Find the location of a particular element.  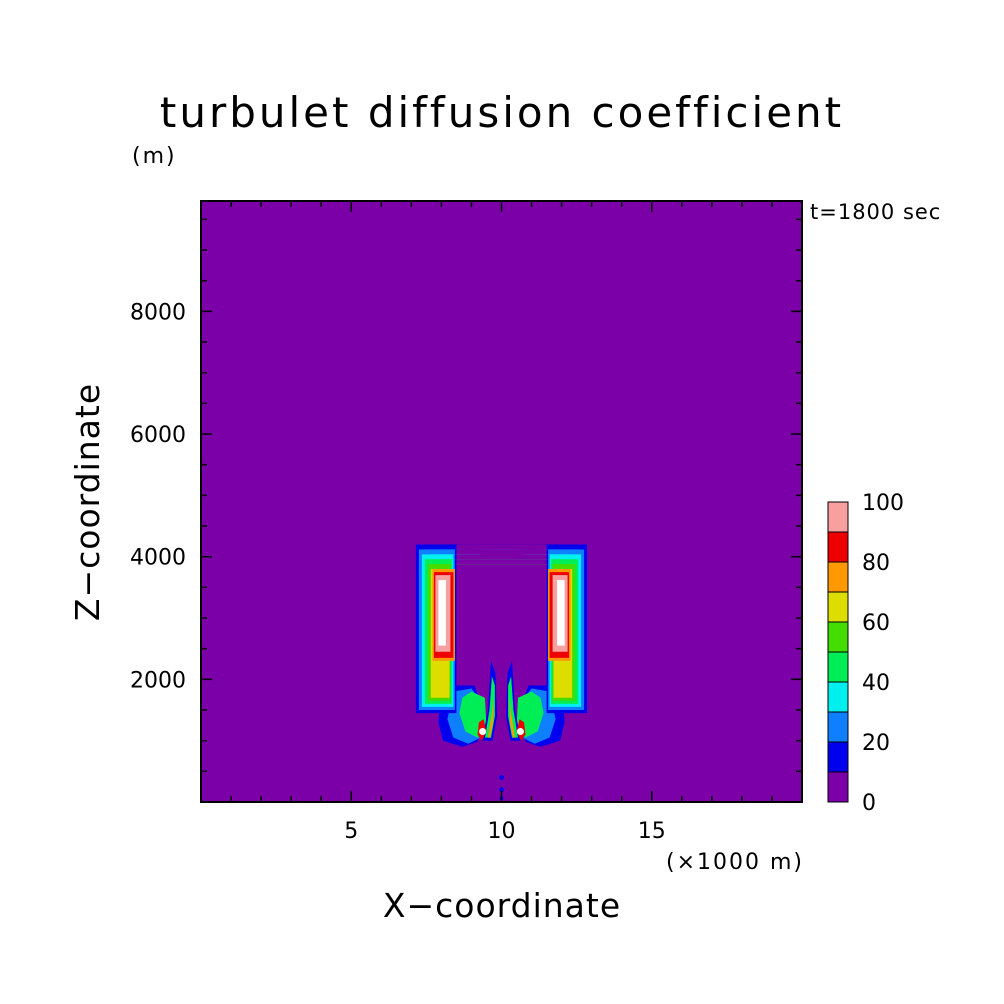

stem-left-core is located at coordinates (491, 717).